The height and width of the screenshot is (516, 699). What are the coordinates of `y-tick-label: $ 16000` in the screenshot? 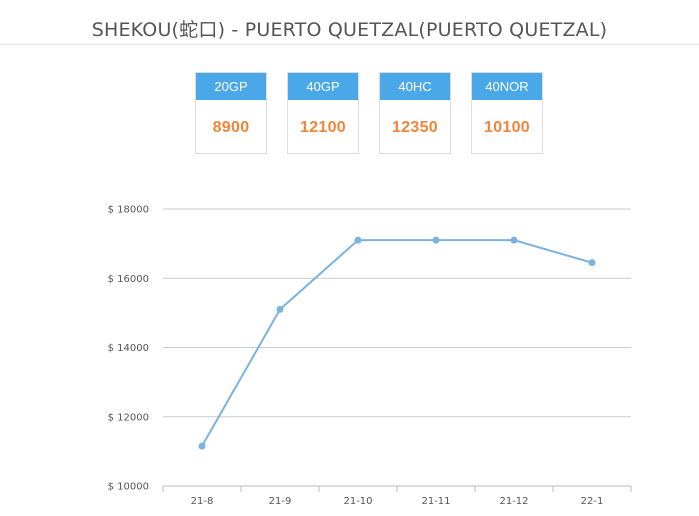 It's located at (128, 279).